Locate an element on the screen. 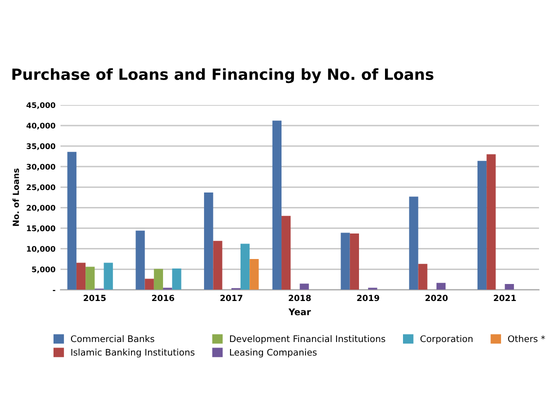 The height and width of the screenshot is (420, 550). x-tick-label: 2021 is located at coordinates (505, 298).